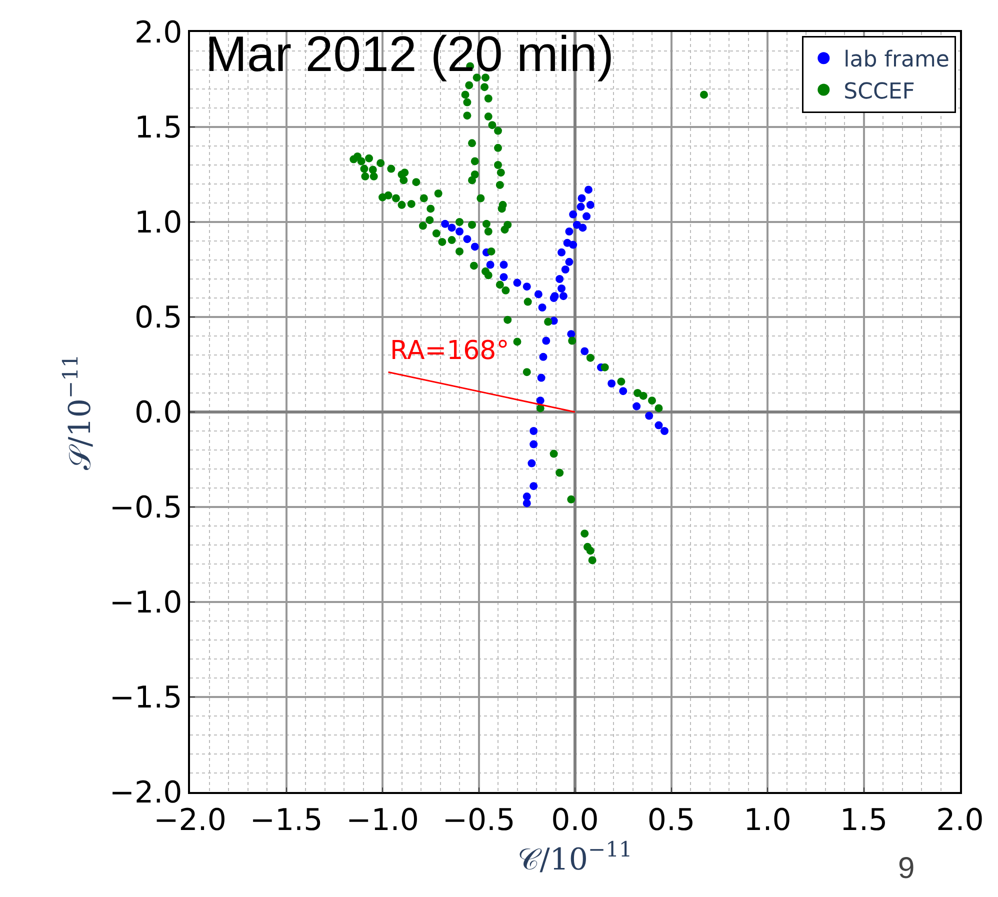 Image resolution: width=998 pixels, height=897 pixels. I want to click on x-tick-label: −1.5, so click(286, 820).